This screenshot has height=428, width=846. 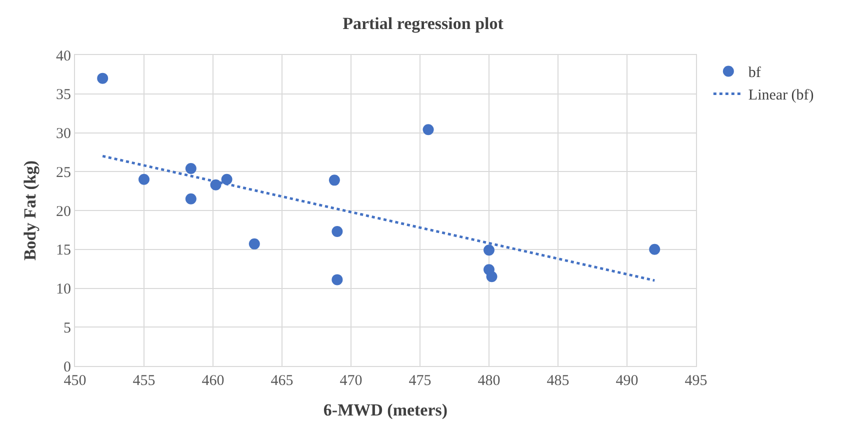 I want to click on y-tick-label: 15, so click(x=63, y=250).